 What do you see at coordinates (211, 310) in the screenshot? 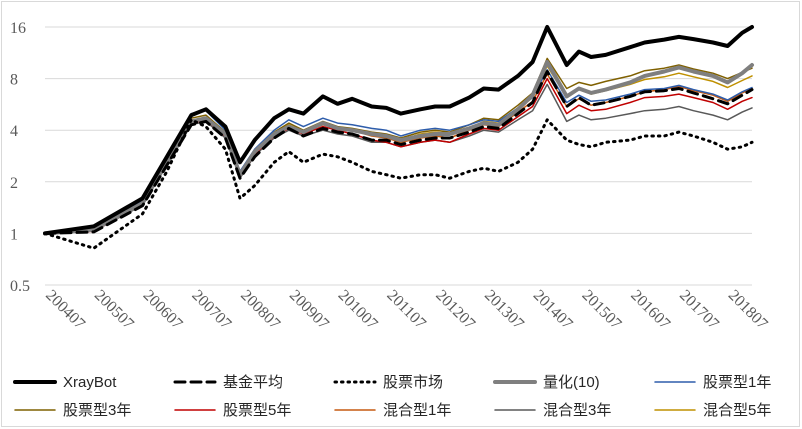
I see `x-tick-label: 200707` at bounding box center [211, 310].